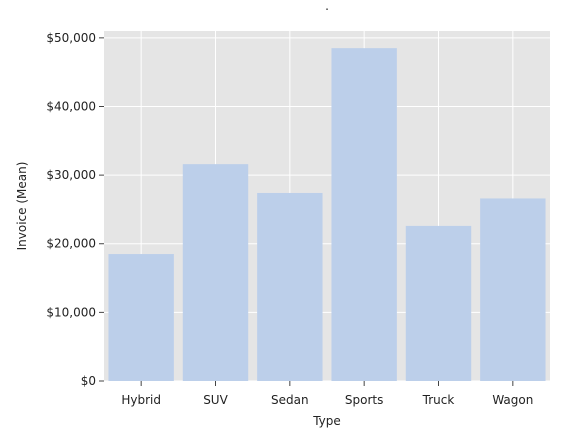  What do you see at coordinates (438, 303) in the screenshot?
I see `bar-truck` at bounding box center [438, 303].